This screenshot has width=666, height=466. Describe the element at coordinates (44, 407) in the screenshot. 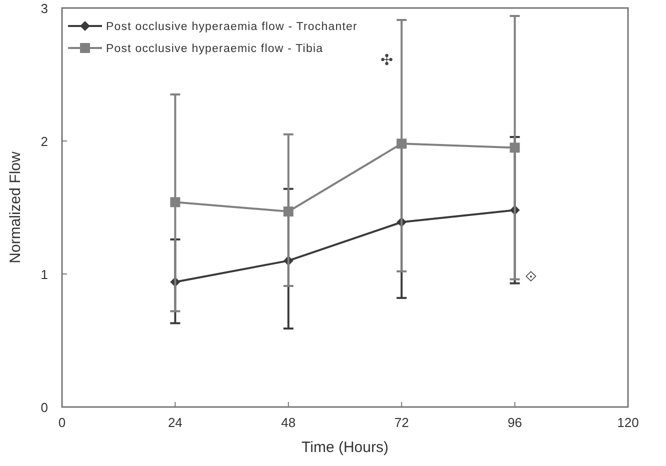

I see `y-tick-label: 0` at that location.